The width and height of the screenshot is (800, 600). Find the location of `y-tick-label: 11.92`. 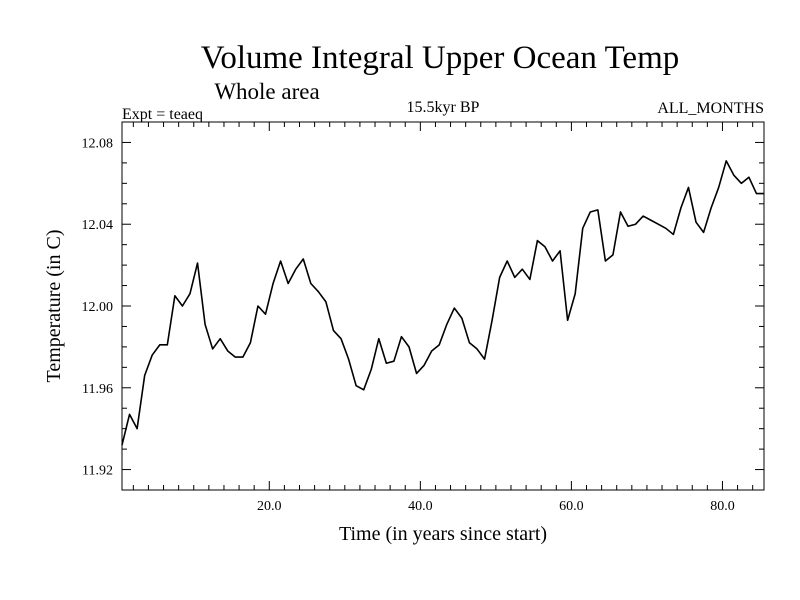

y-tick-label: 11.92 is located at coordinates (97, 471).